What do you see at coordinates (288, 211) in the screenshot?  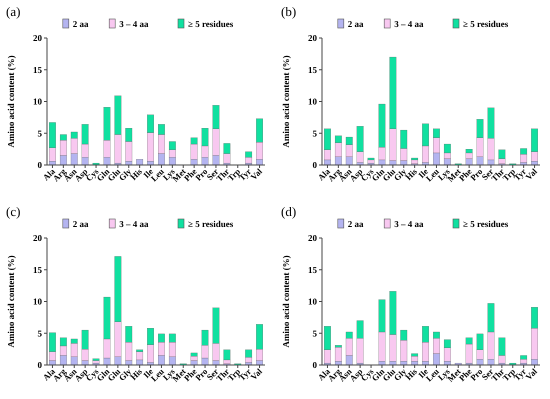 I see `chart-title: (d)` at bounding box center [288, 211].